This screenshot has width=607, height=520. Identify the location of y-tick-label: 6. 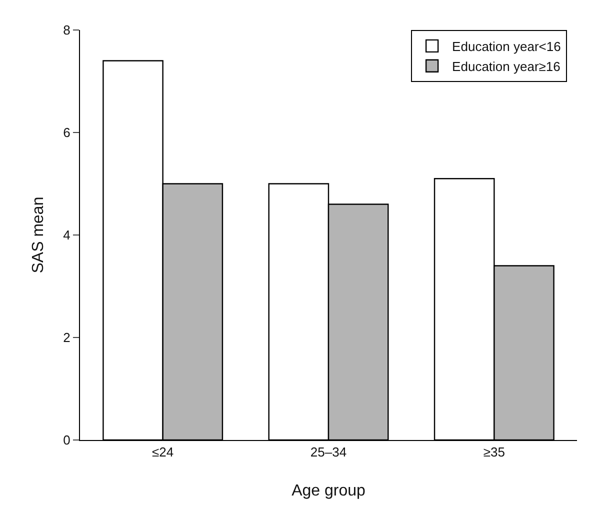
(66, 132).